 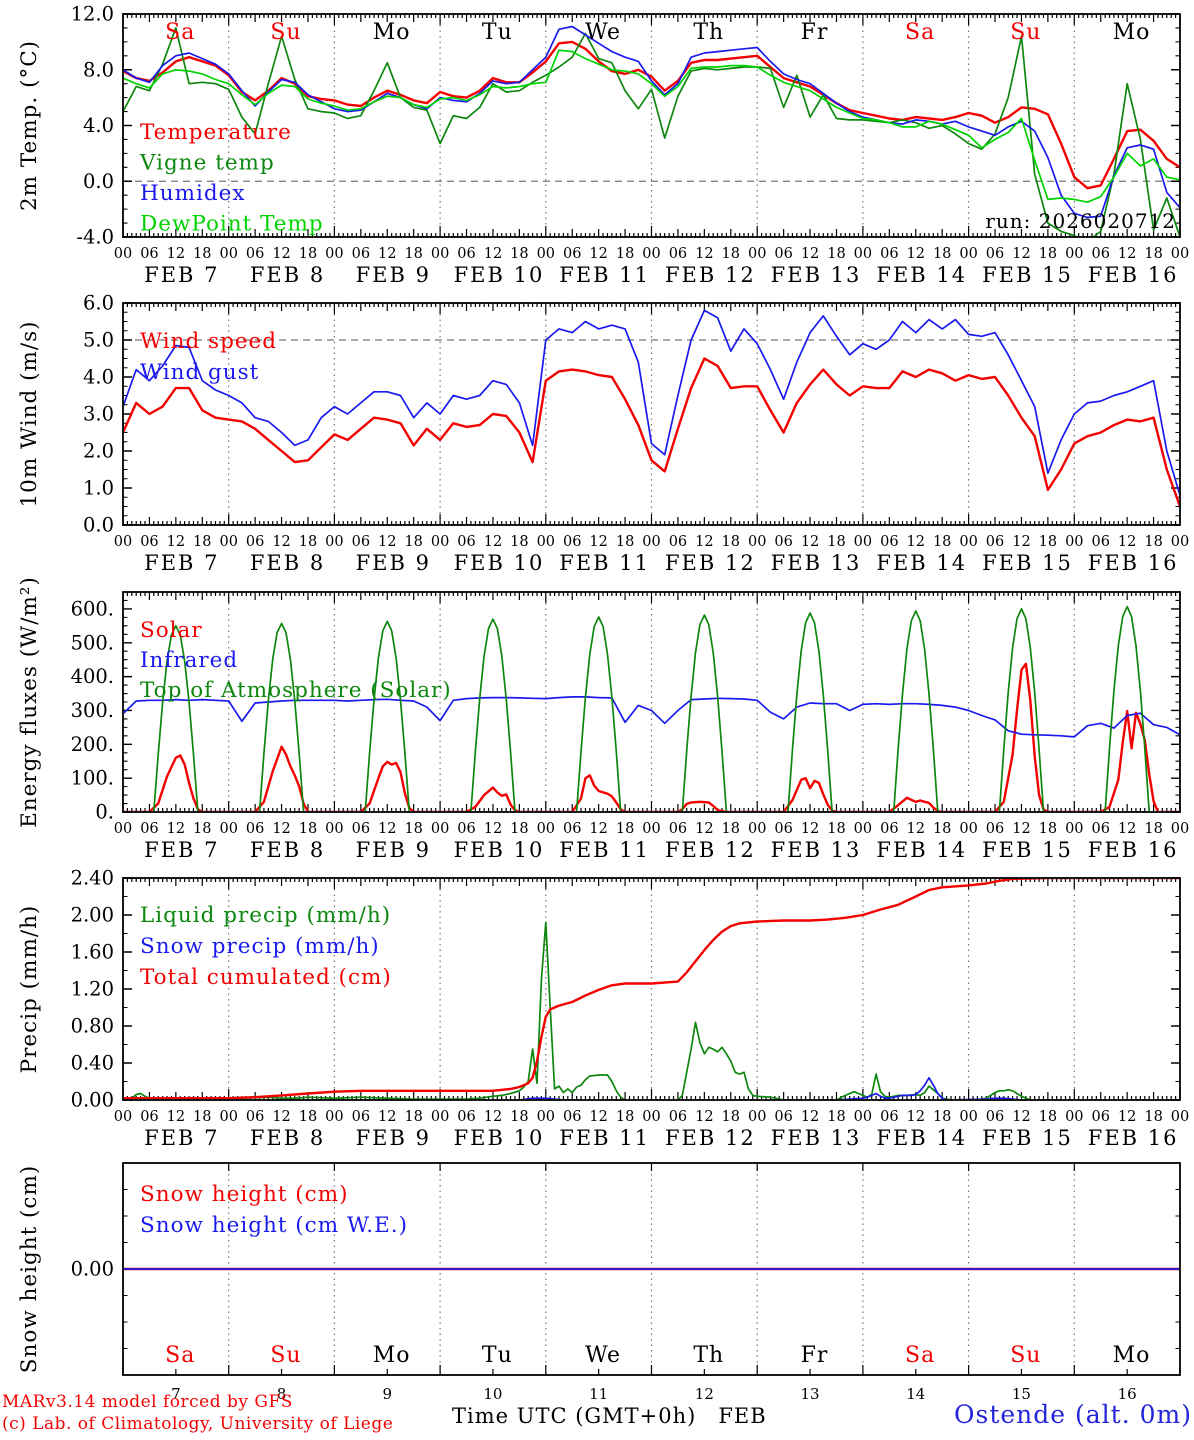 What do you see at coordinates (92, 744) in the screenshot?
I see `y-tick-label: 200.` at bounding box center [92, 744].